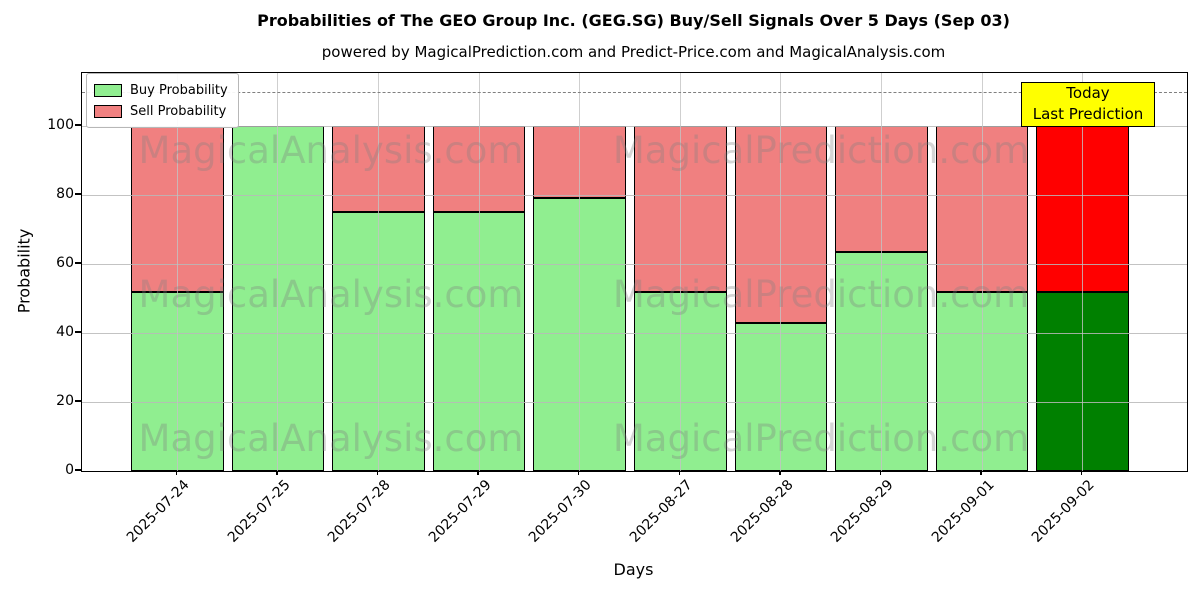  What do you see at coordinates (65, 263) in the screenshot?
I see `y-tick-label: 60` at bounding box center [65, 263].